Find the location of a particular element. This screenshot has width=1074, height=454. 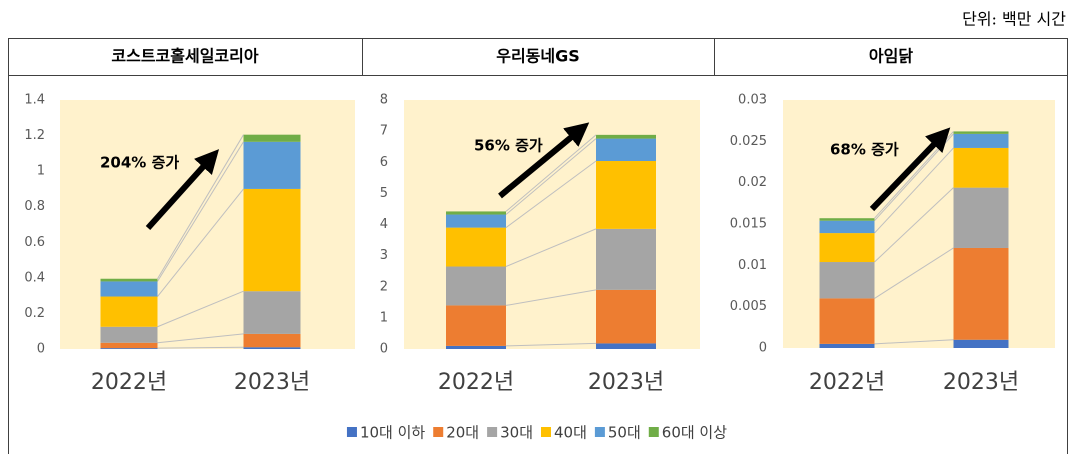

y-tick-label: 1.4 is located at coordinates (34, 100).